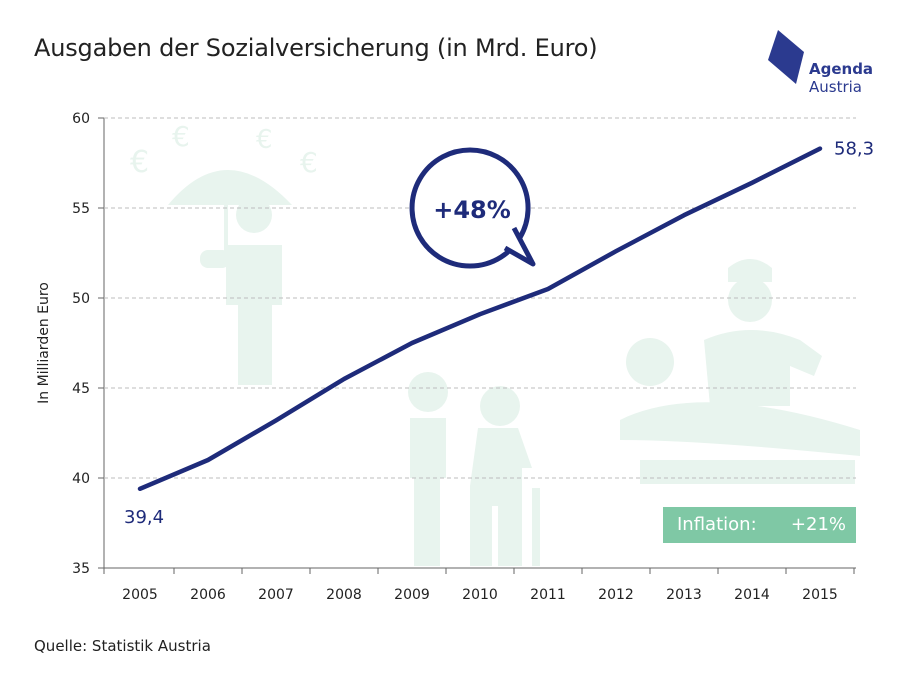  What do you see at coordinates (144, 517) in the screenshot?
I see `data-label-first: 39,4` at bounding box center [144, 517].